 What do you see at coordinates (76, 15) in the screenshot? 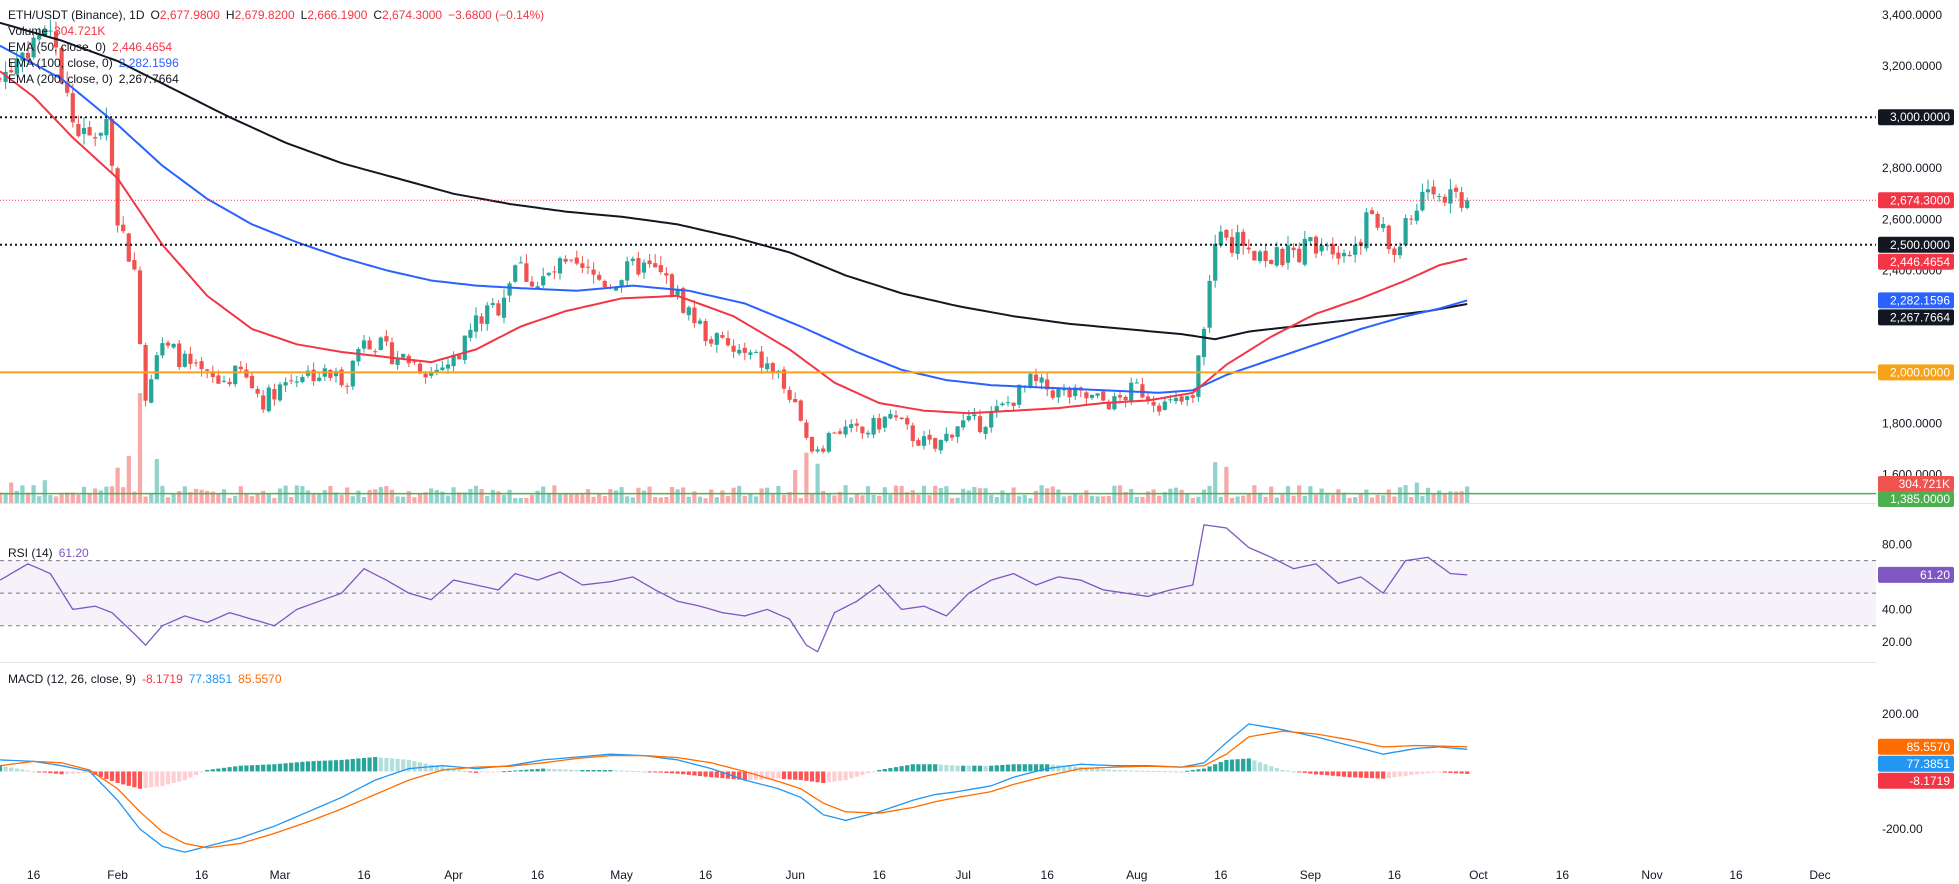
I see `symbol-label: ETH/USDT (Binance), 1D` at bounding box center [76, 15].